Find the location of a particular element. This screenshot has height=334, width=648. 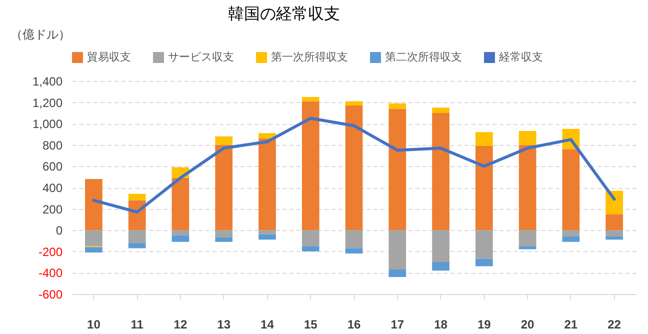

y-tick-label: 1,000 is located at coordinates (47, 124).